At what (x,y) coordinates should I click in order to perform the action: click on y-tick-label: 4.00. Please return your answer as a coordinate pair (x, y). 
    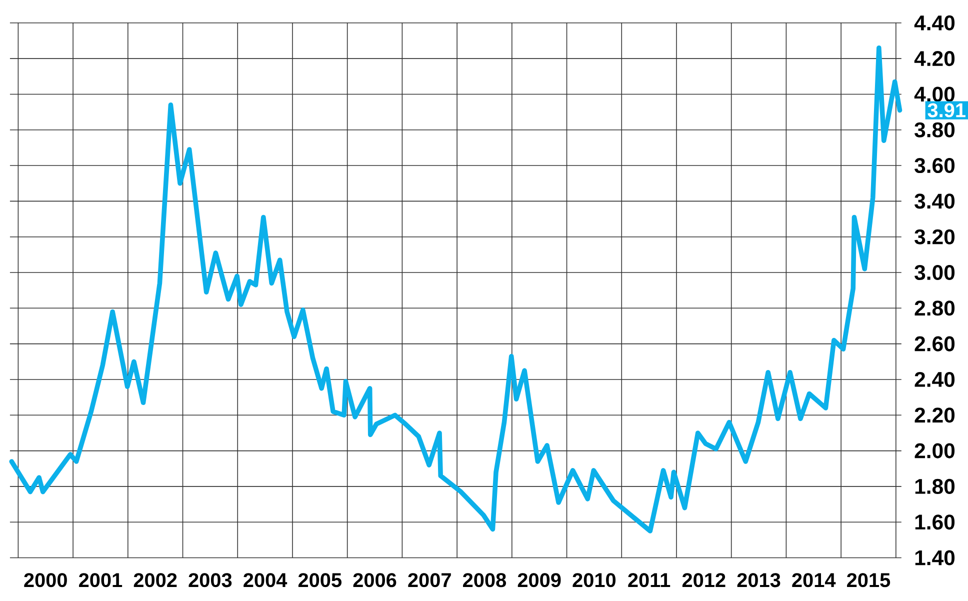
    Looking at the image, I should click on (934, 94).